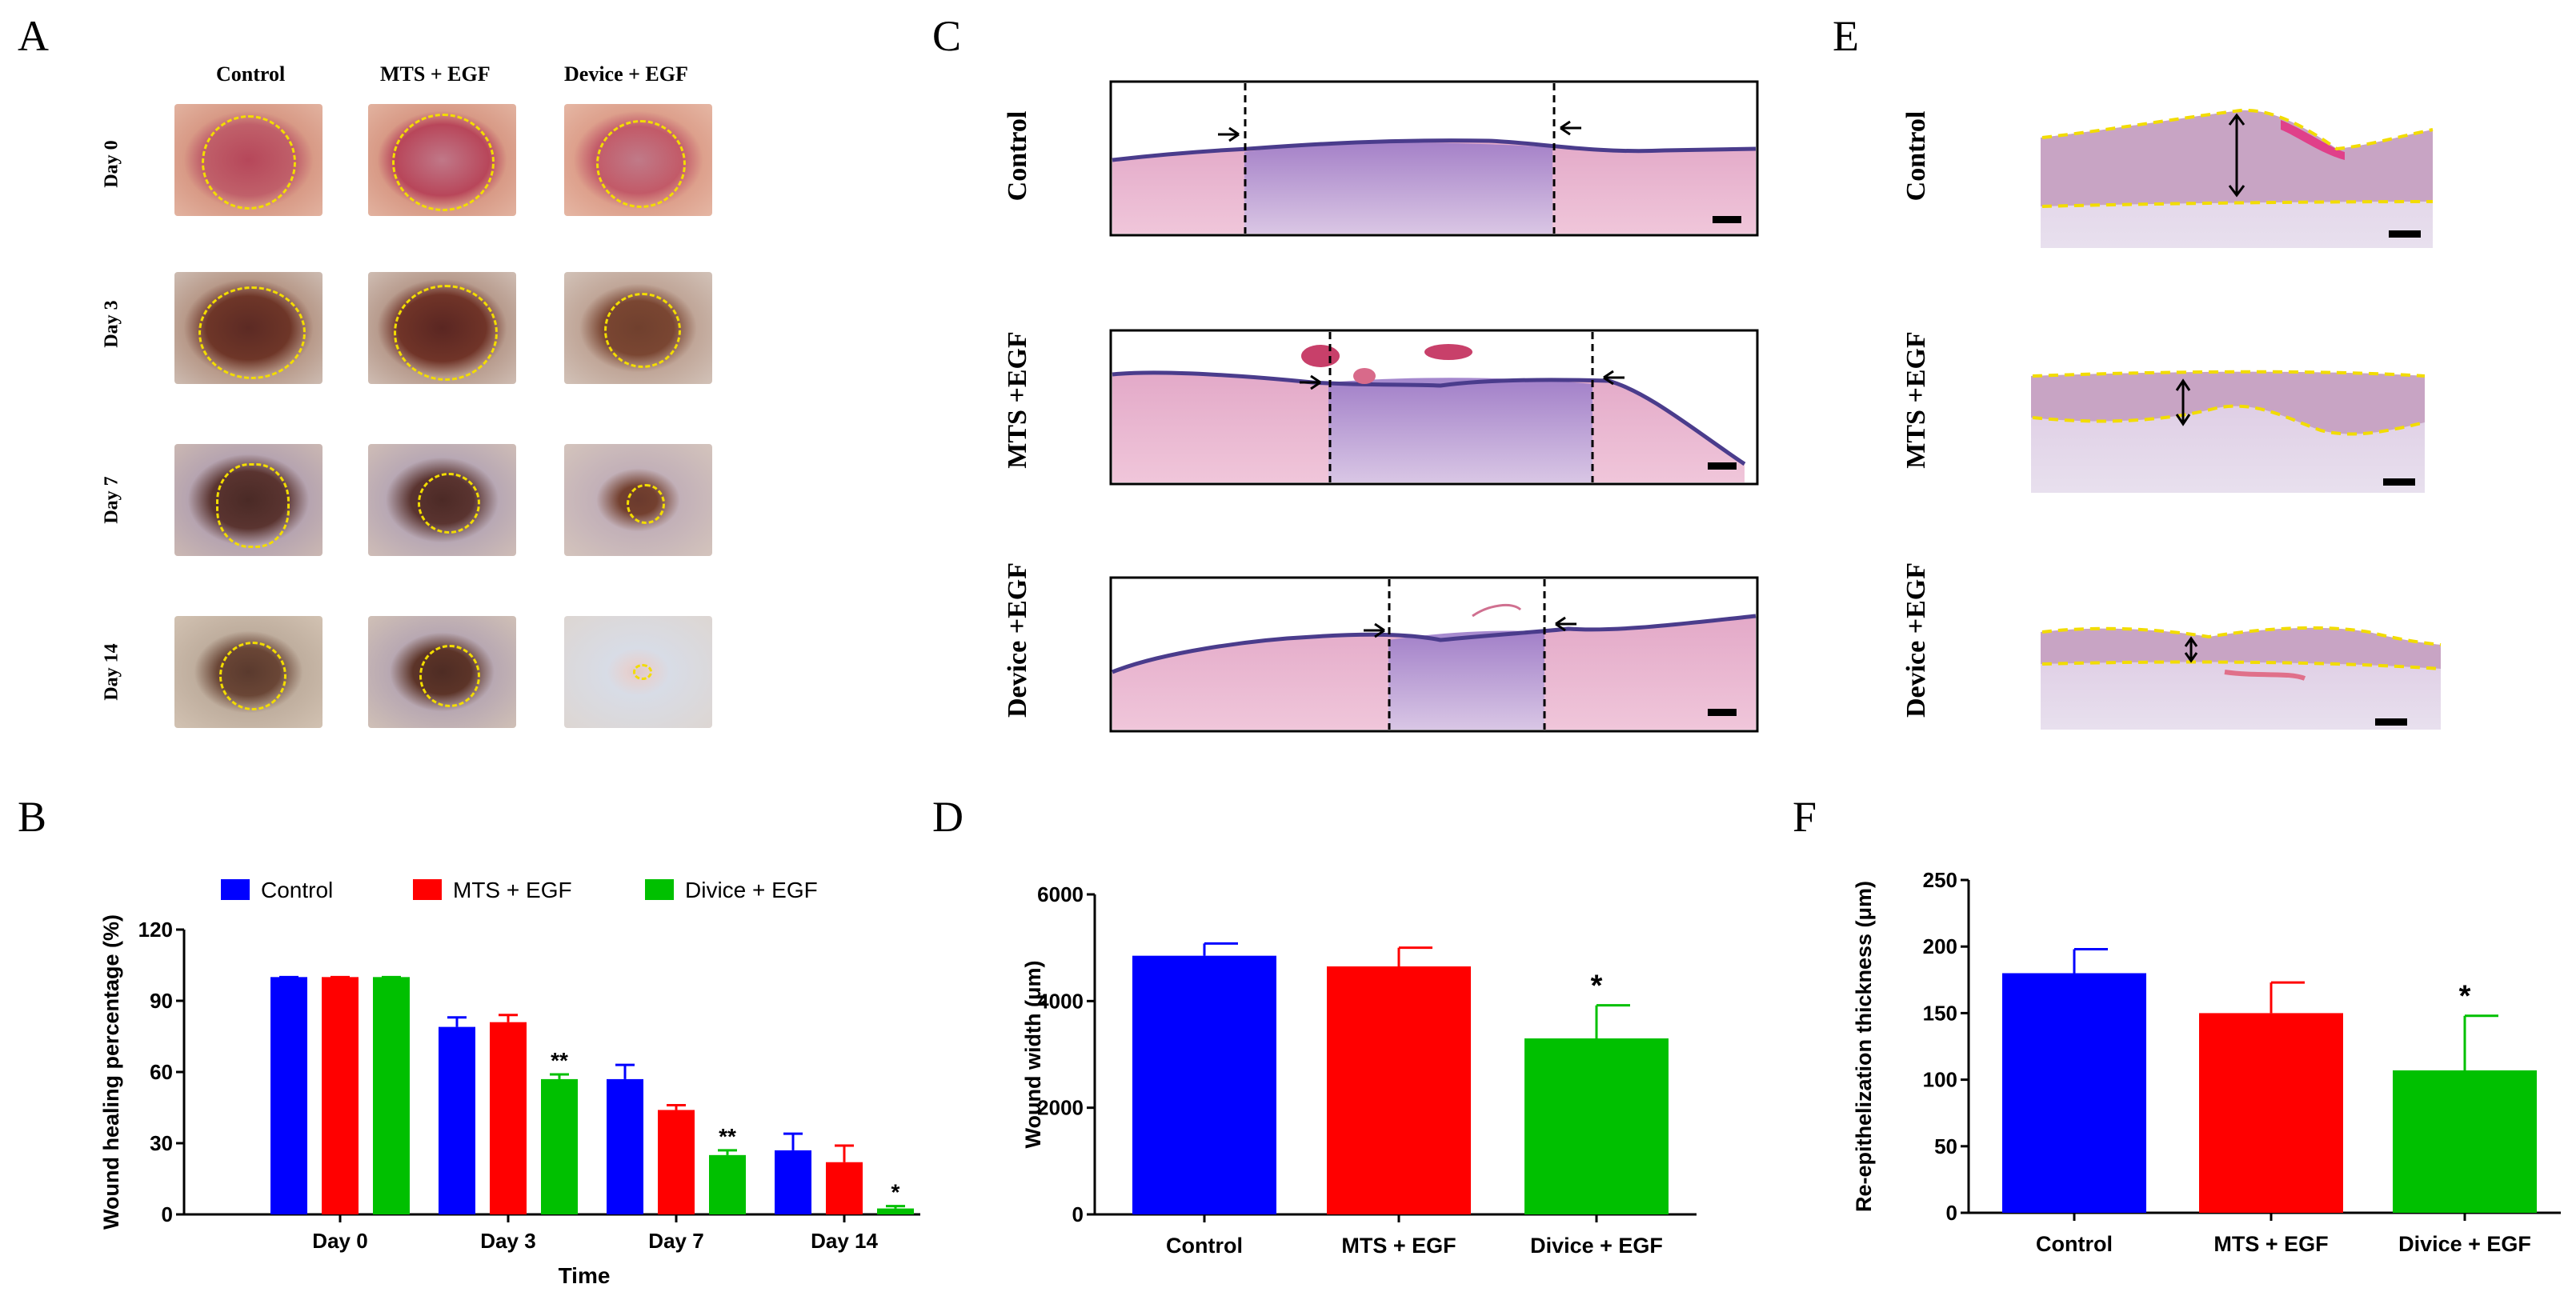 This screenshot has height=1304, width=2576. What do you see at coordinates (339, 1241) in the screenshot?
I see `chart-b-xtick-label: Day 0` at bounding box center [339, 1241].